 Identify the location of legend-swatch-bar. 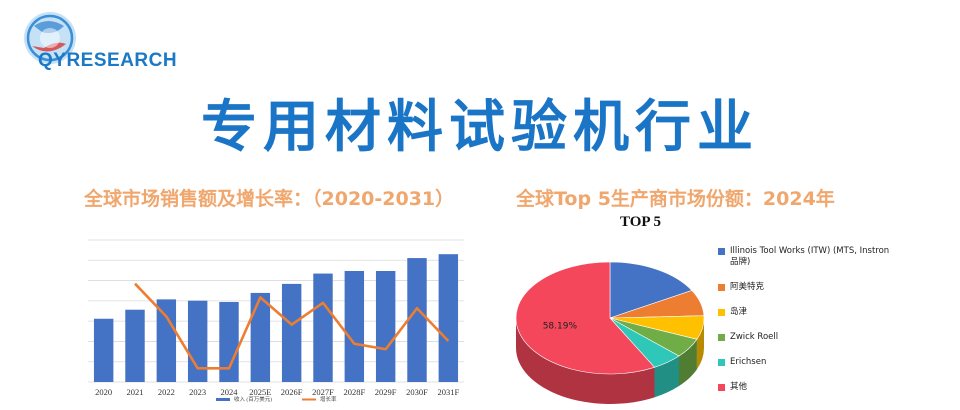
(223, 399).